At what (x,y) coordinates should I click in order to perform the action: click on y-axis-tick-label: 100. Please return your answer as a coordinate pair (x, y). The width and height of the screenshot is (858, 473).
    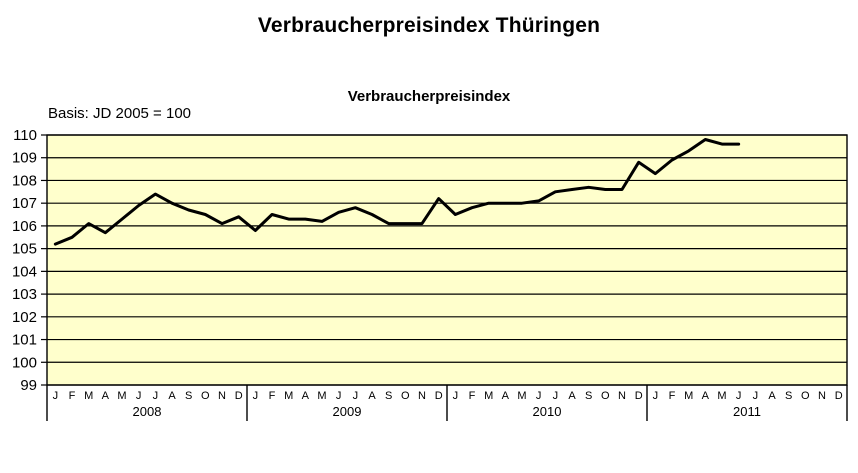
    Looking at the image, I should click on (24, 362).